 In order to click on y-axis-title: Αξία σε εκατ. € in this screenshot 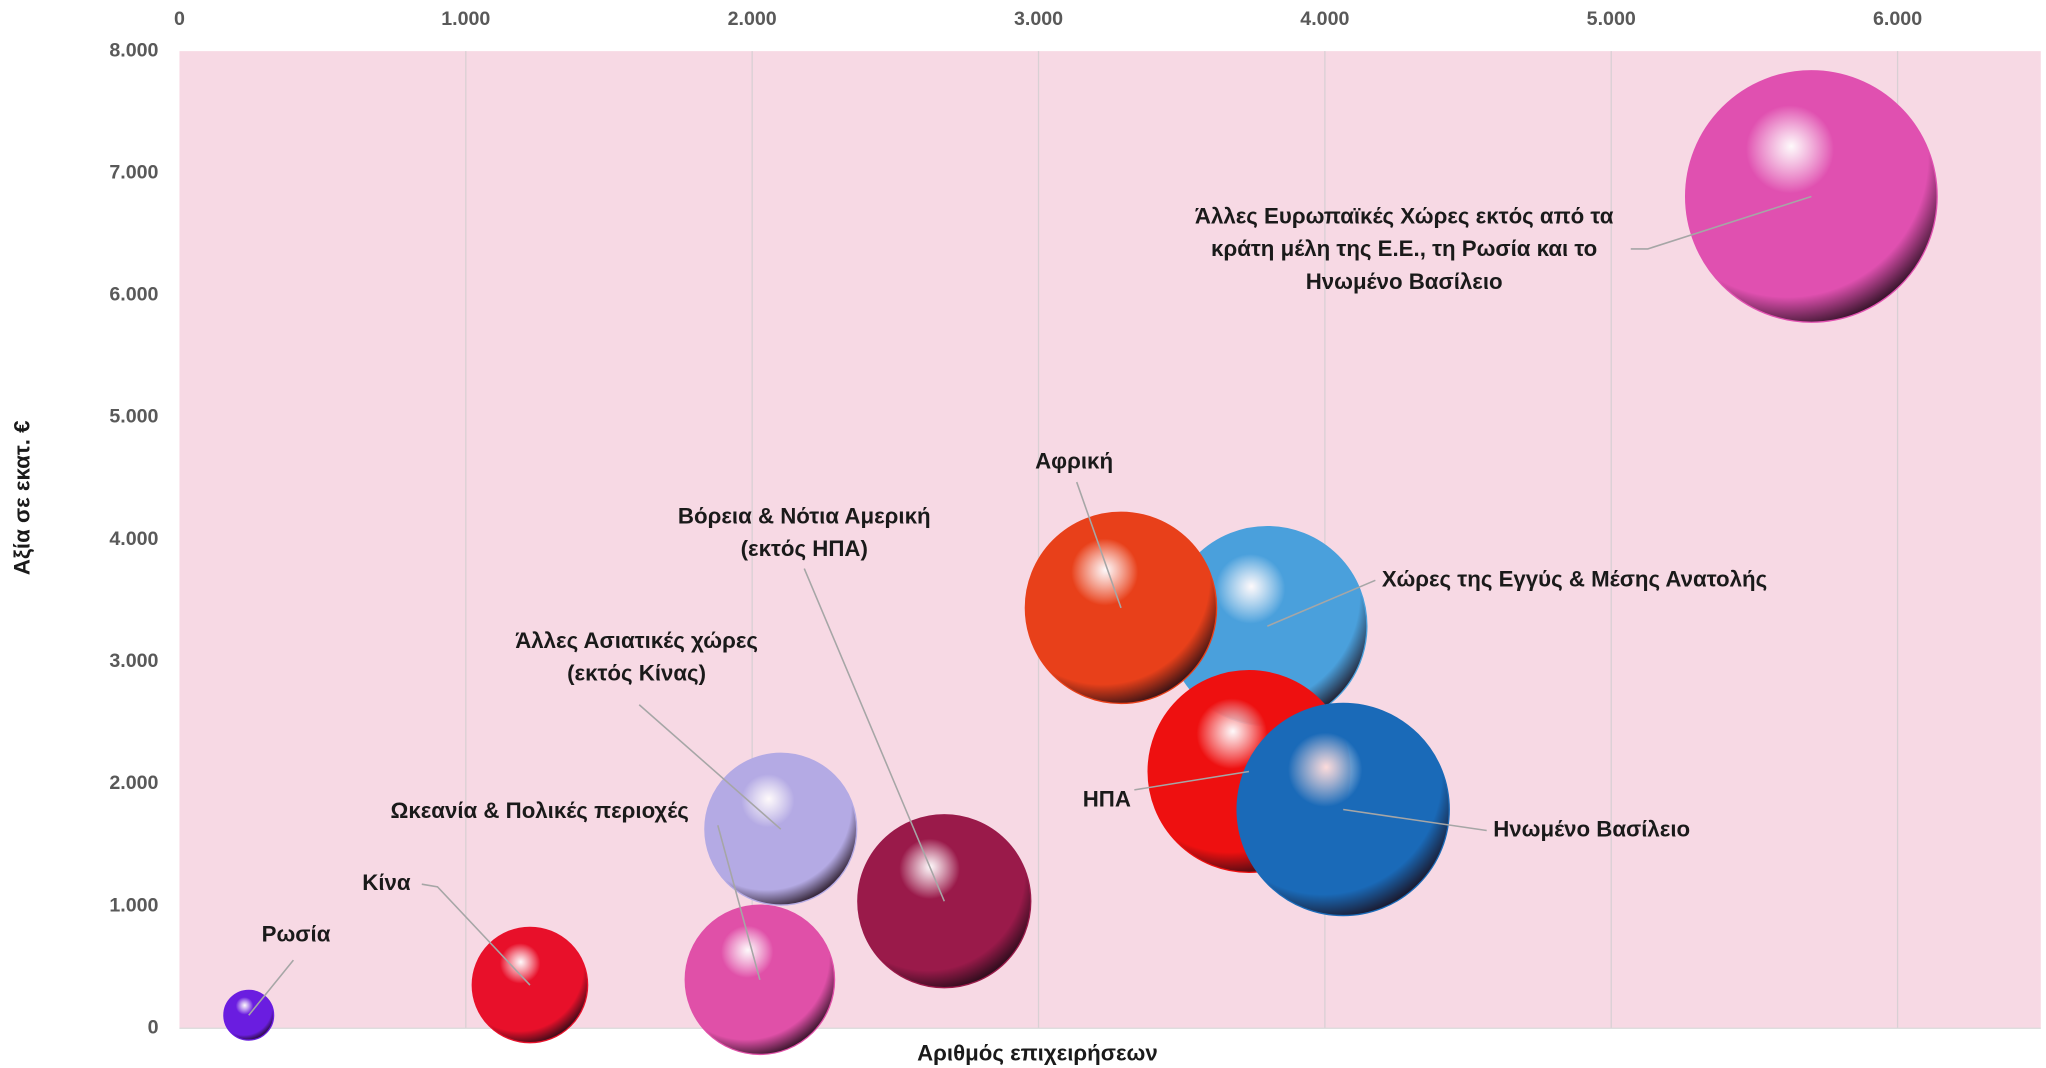, I will do `click(21, 498)`.